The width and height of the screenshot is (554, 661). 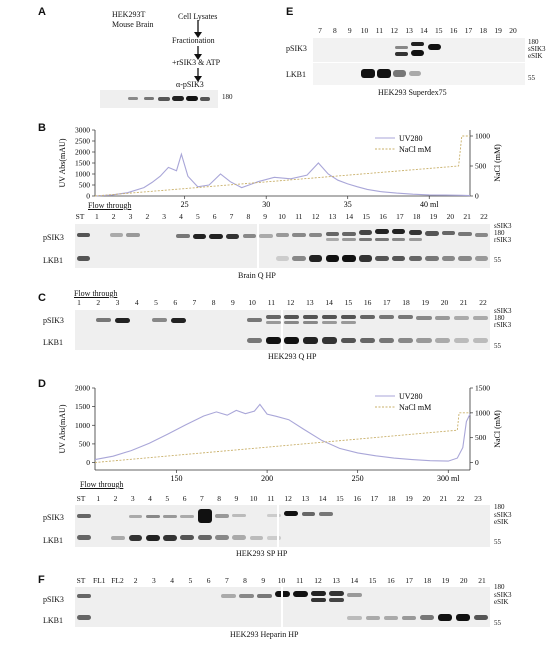 I want to click on panel-d-esik: eSIK, so click(x=501, y=522).